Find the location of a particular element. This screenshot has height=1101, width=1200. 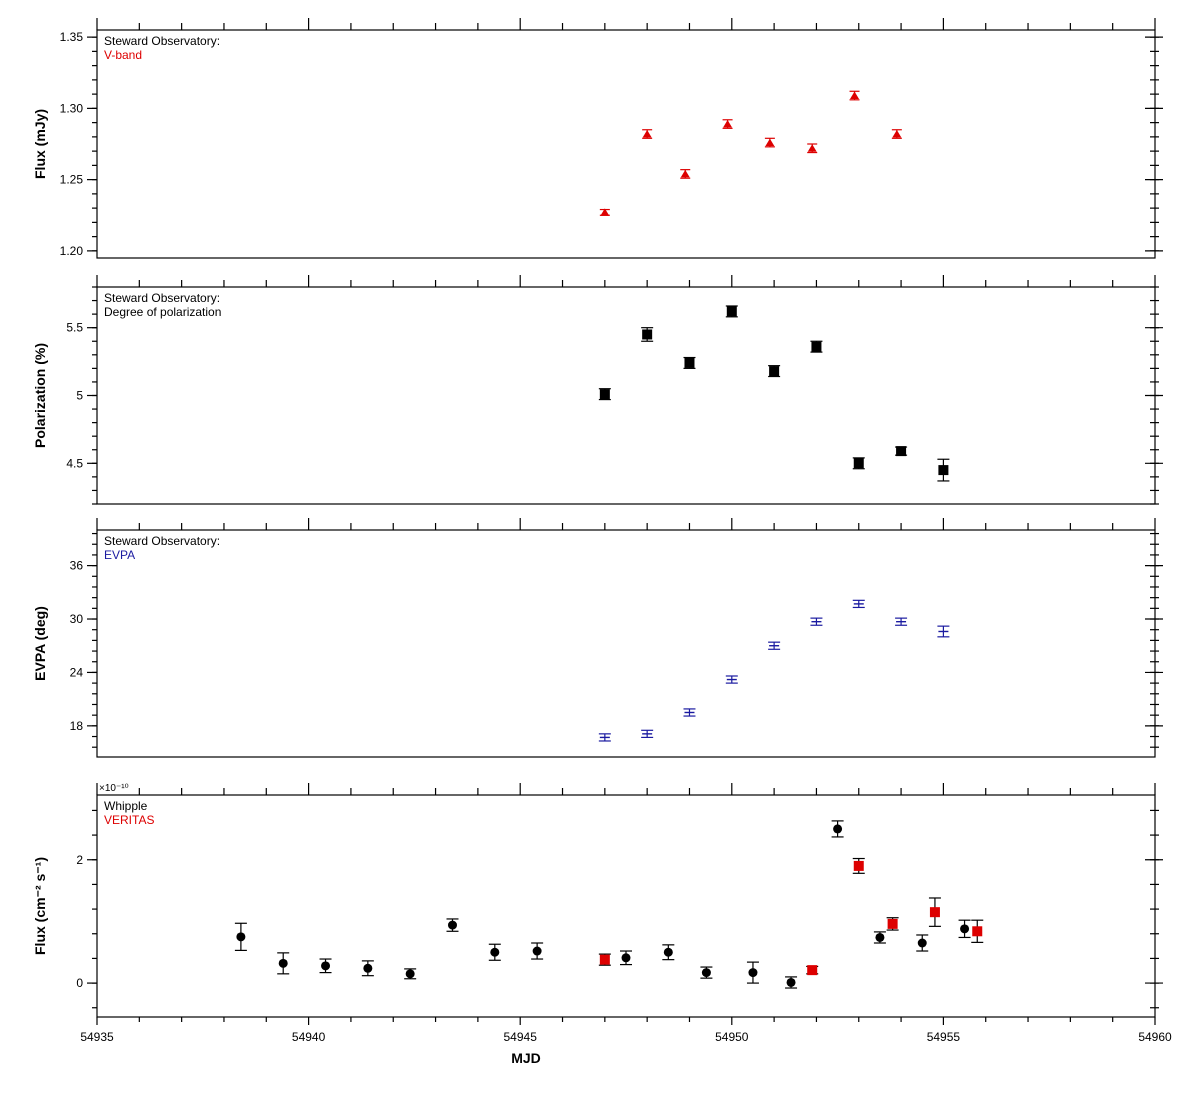

y-tick-label: 4.5 is located at coordinates (74, 463).